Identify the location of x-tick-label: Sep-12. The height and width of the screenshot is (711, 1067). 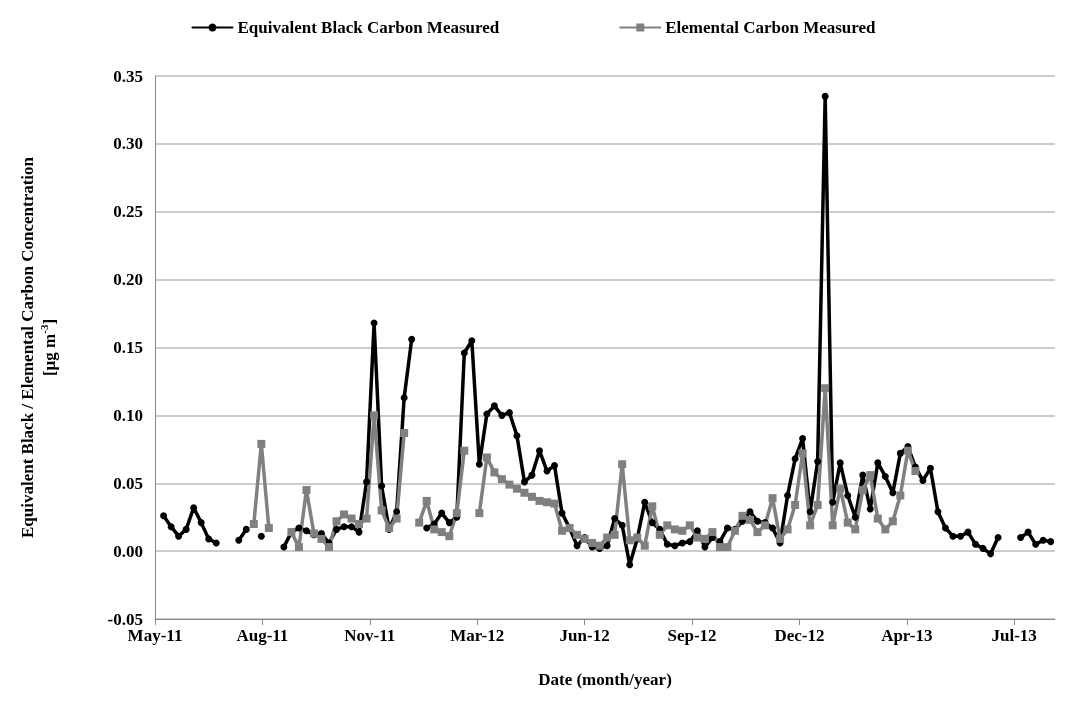
(692, 635).